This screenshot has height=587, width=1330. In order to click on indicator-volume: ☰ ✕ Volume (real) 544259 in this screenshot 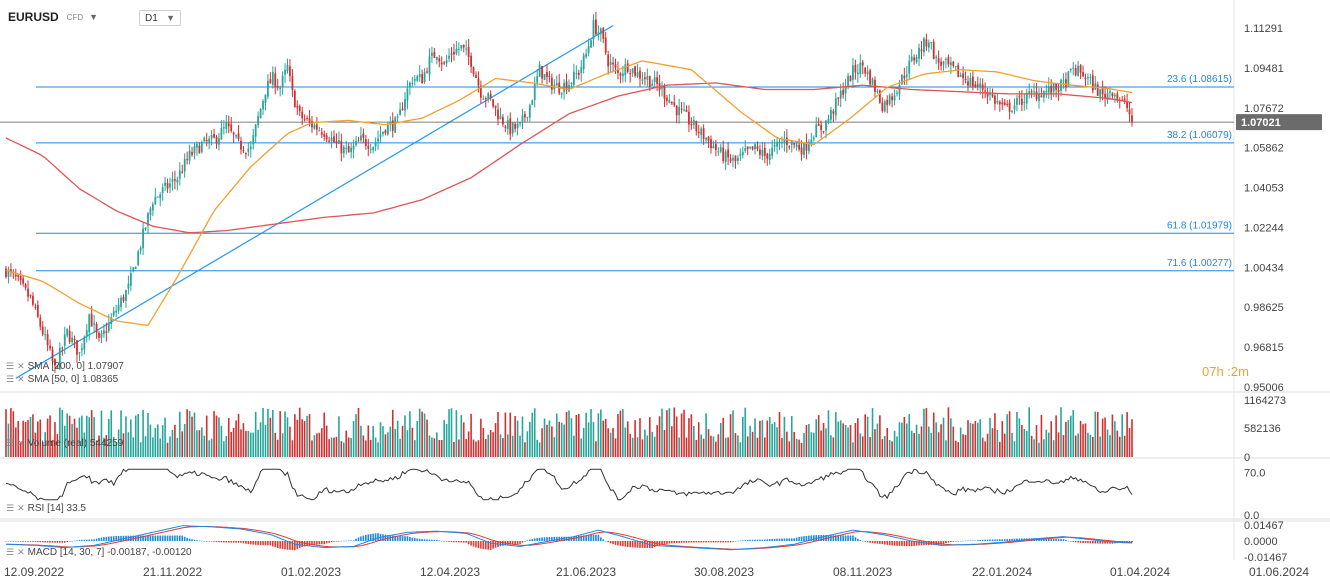, I will do `click(64, 443)`.